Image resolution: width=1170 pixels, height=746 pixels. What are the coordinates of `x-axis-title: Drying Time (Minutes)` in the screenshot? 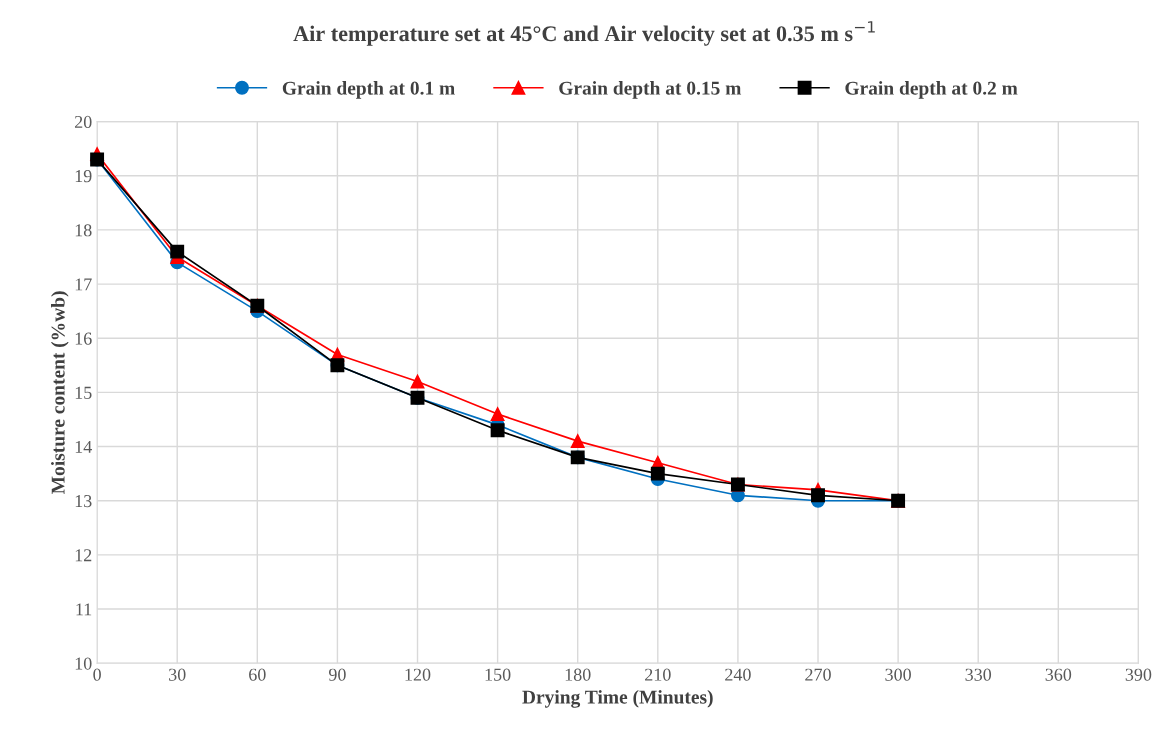 It's located at (617, 698).